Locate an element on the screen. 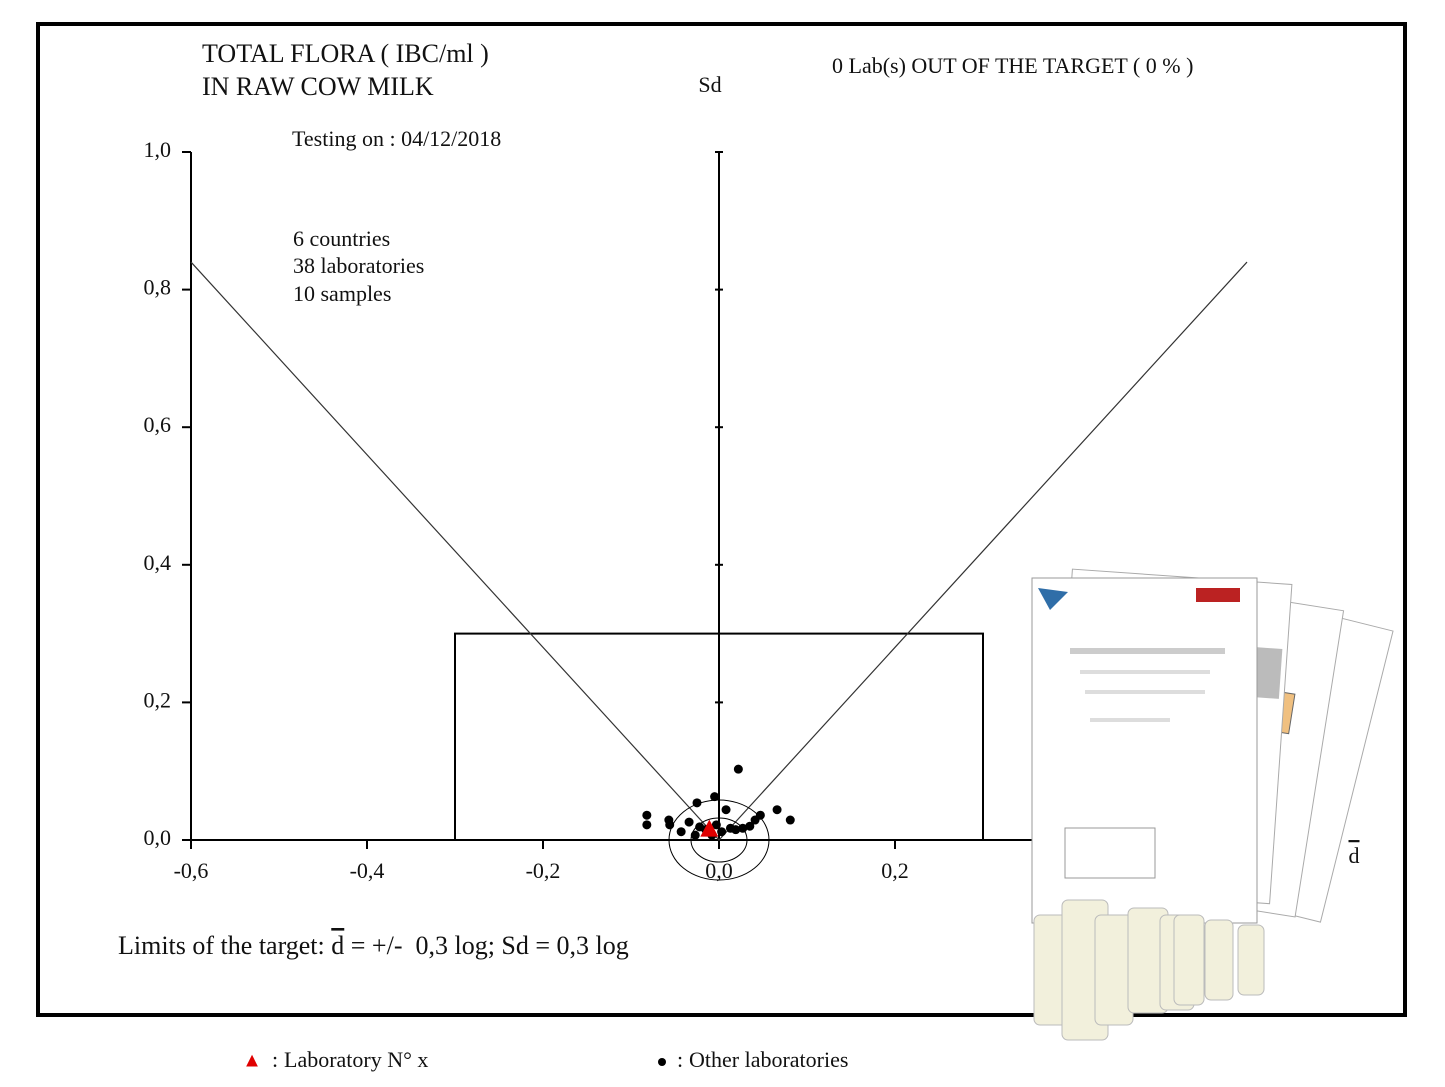 Image resolution: width=1445 pixels, height=1087 pixels. center-circle is located at coordinates (719, 840).